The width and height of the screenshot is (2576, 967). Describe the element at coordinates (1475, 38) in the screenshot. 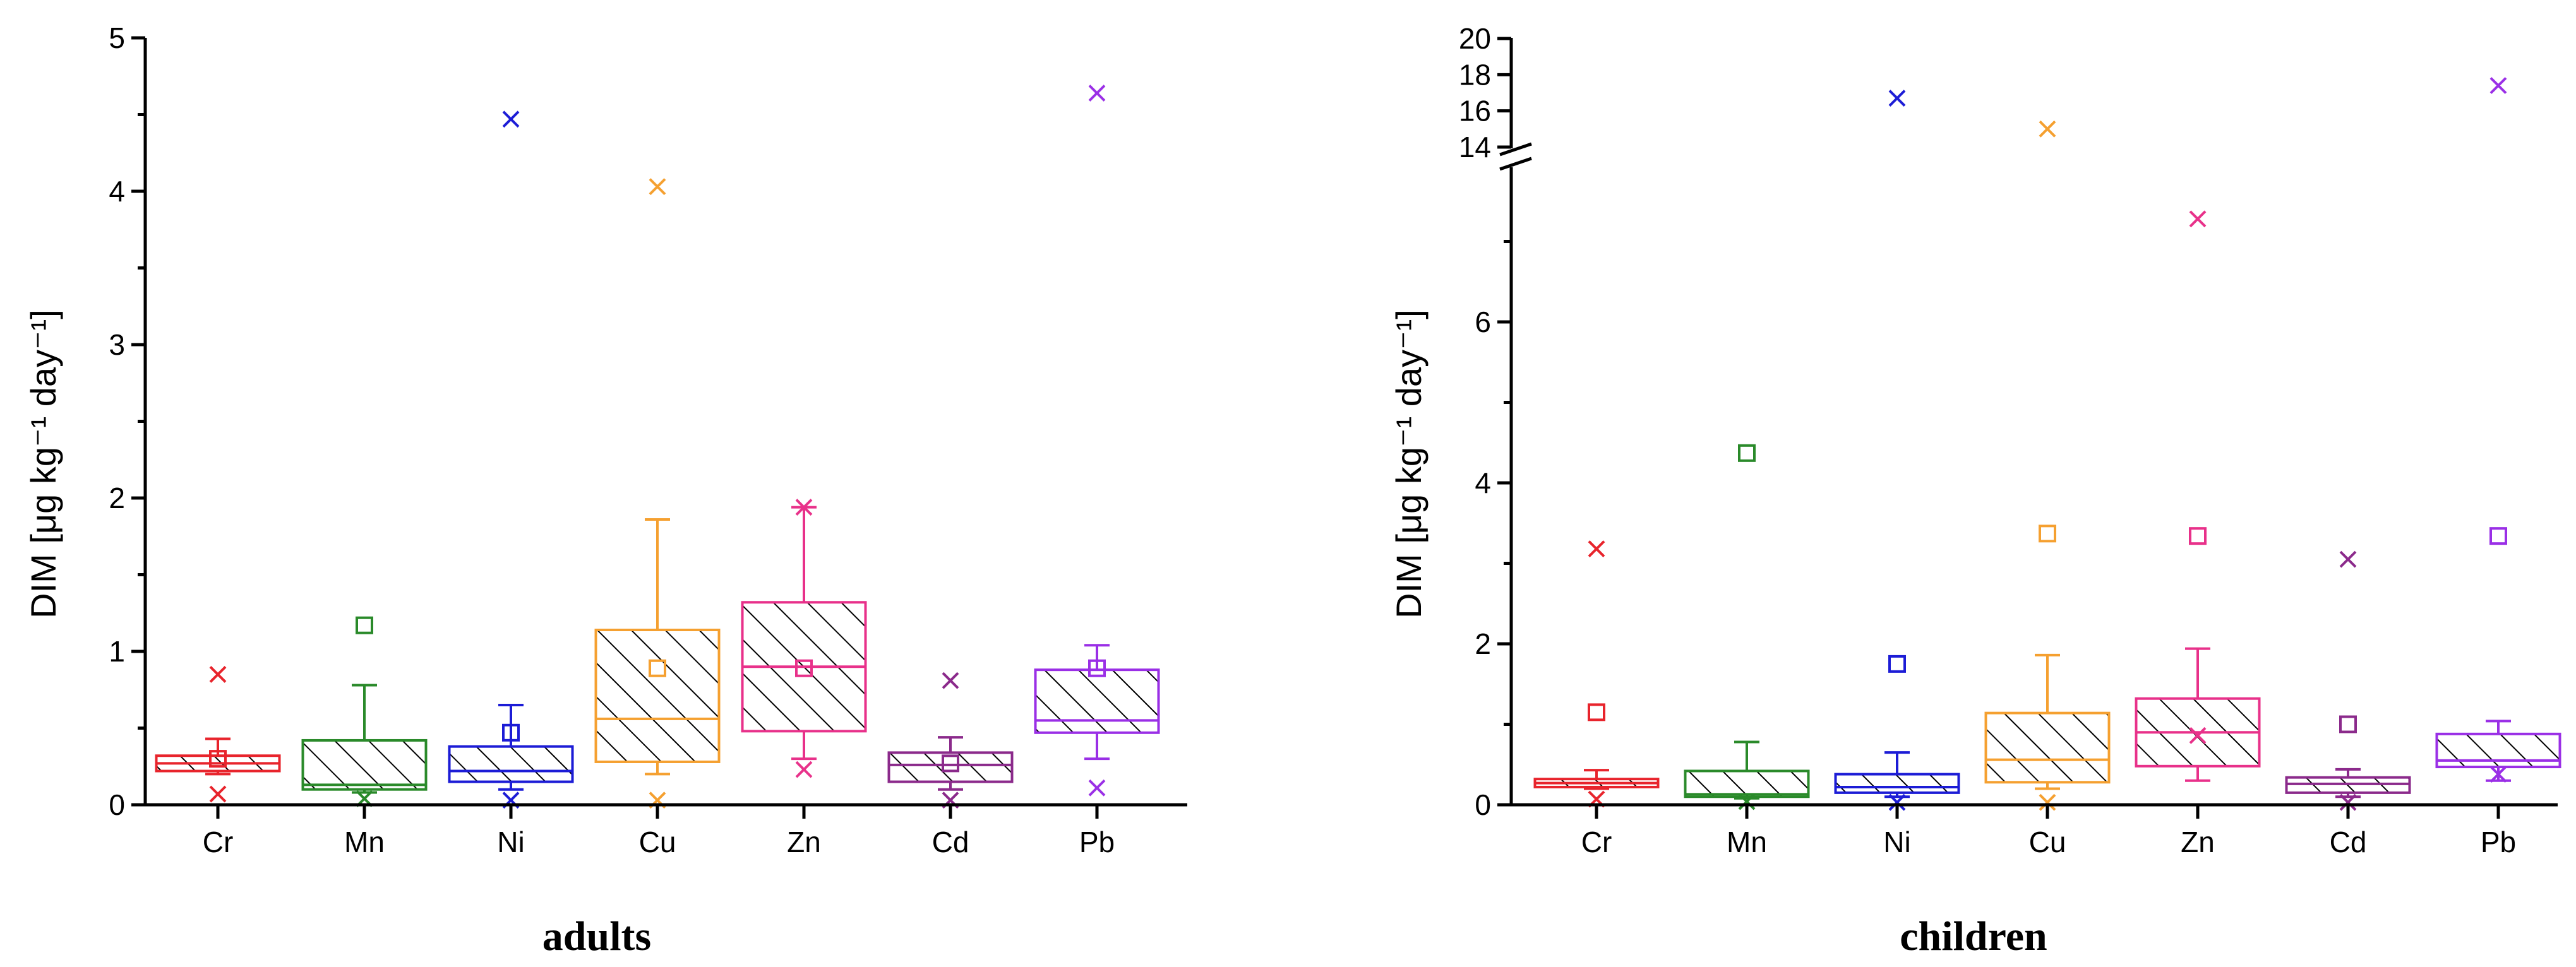

I see `y-tick-label: 20` at that location.